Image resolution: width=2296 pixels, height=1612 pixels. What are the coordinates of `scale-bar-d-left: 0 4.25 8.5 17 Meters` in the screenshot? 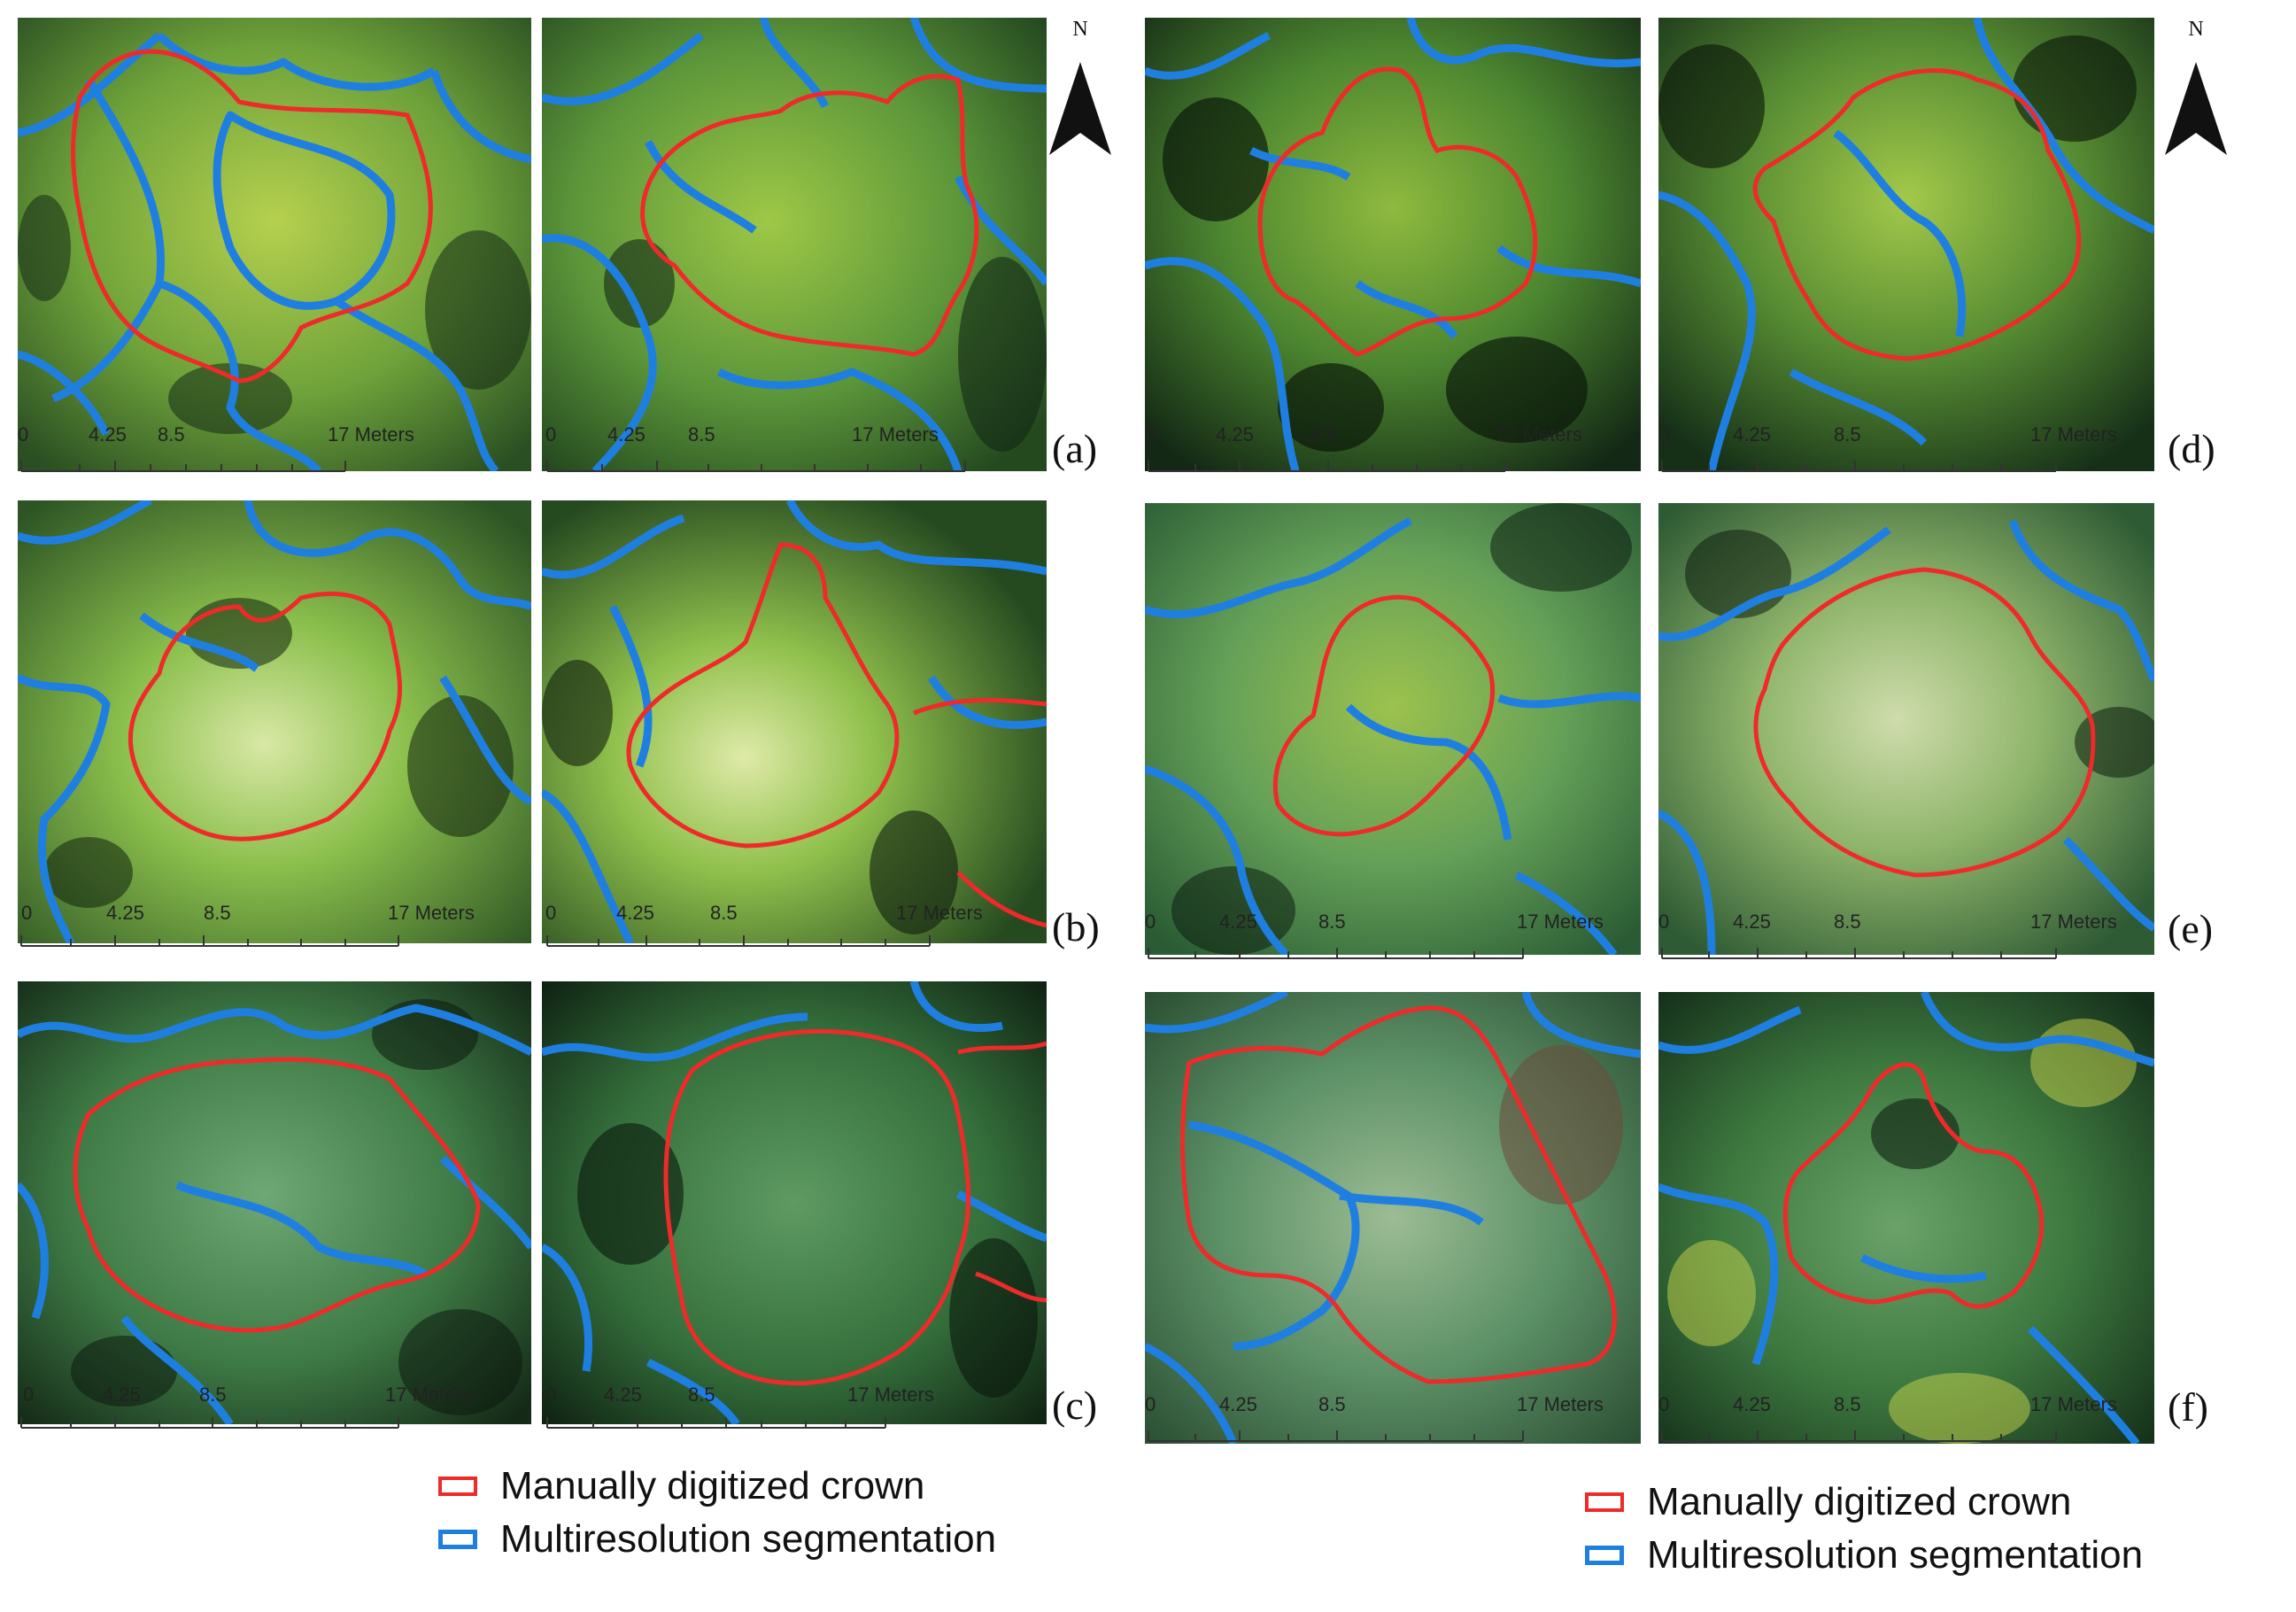 It's located at (1393, 450).